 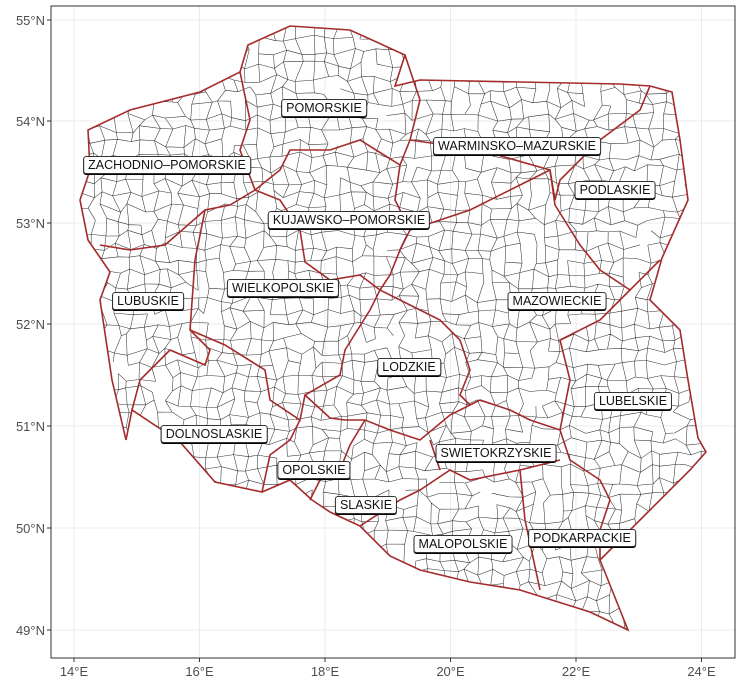 I want to click on y-tick-label: 52°N, so click(x=30, y=324).